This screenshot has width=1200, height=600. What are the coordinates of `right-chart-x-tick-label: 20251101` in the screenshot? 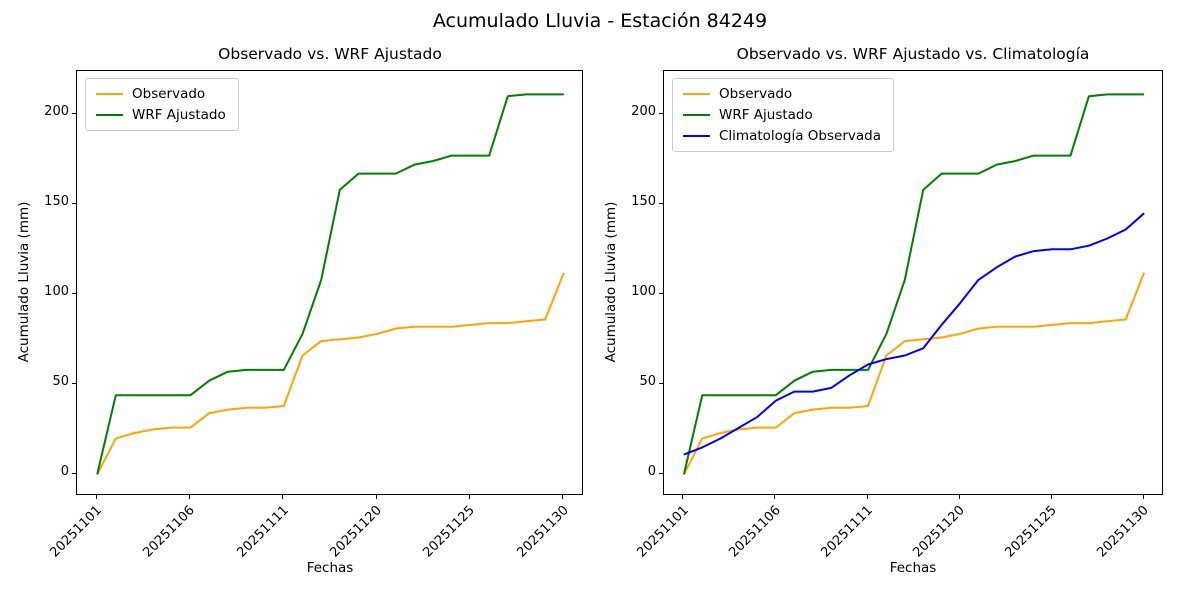 It's located at (663, 532).